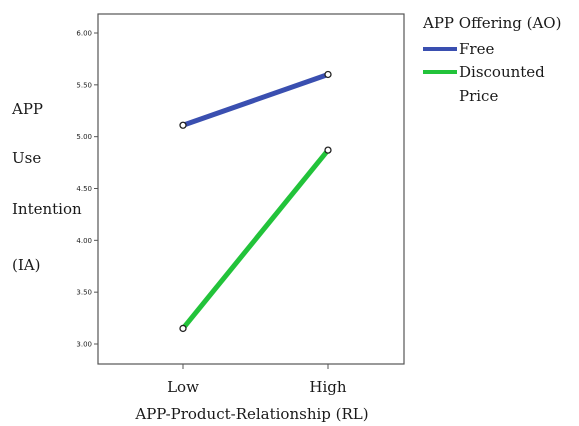  Describe the element at coordinates (478, 96) in the screenshot. I see `legend-entry-discounted-price-line-2: Price` at that location.